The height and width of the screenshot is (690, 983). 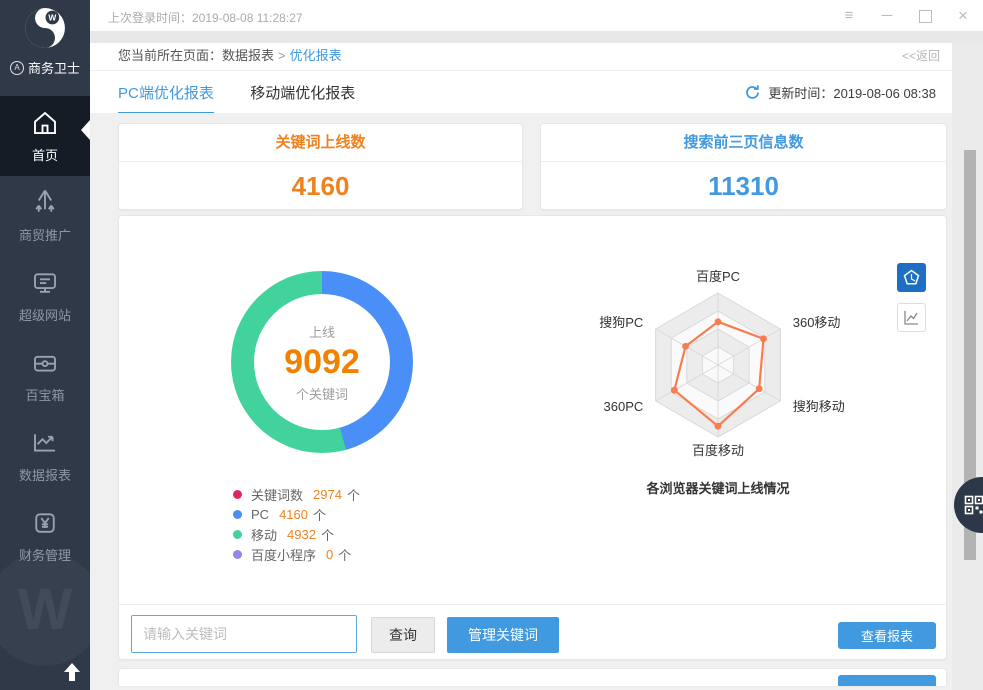 What do you see at coordinates (52, 18) in the screenshot?
I see `svg-text: W` at bounding box center [52, 18].